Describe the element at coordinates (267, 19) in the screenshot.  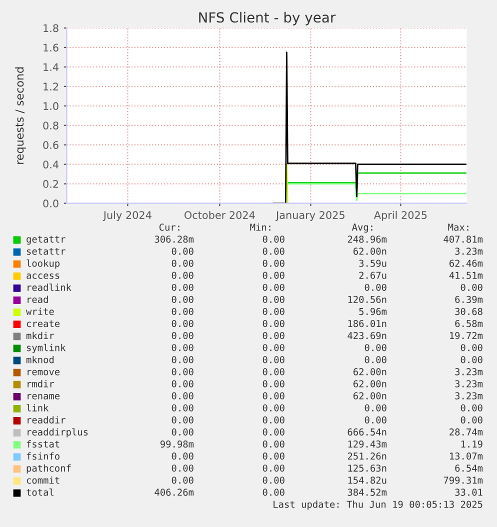
I see `chart-title: NFS Client - by year` at that location.